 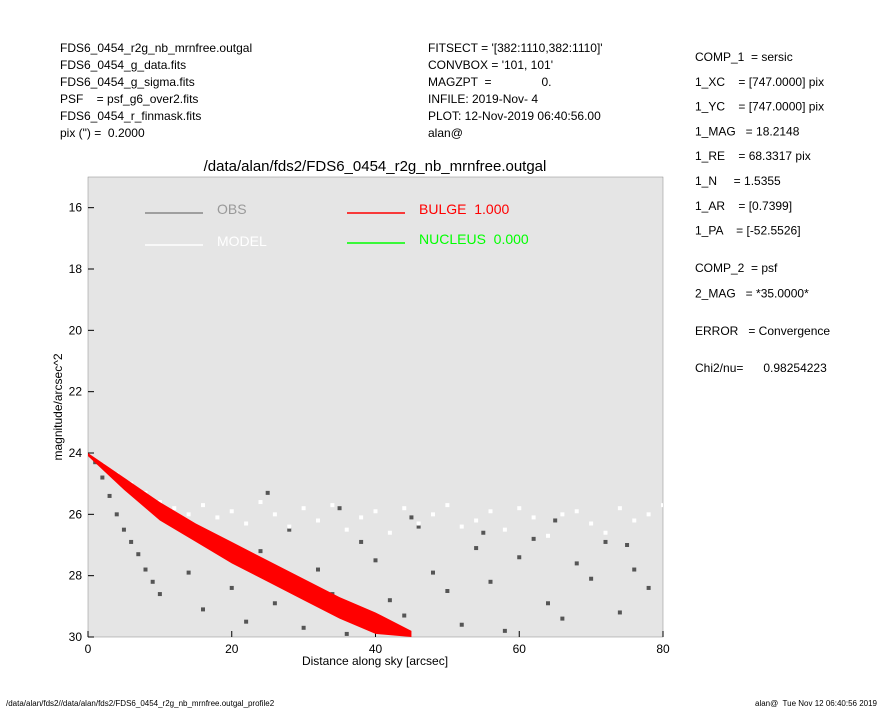 What do you see at coordinates (816, 703) in the screenshot?
I see `footer-right: alan@ Tue Nov 12 06:40:56 2019` at bounding box center [816, 703].